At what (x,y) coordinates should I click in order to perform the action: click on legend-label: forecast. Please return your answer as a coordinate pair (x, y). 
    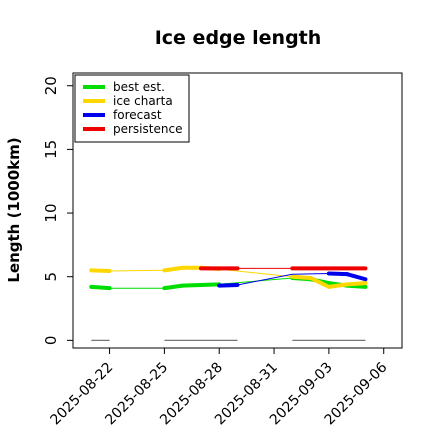
    Looking at the image, I should click on (137, 115).